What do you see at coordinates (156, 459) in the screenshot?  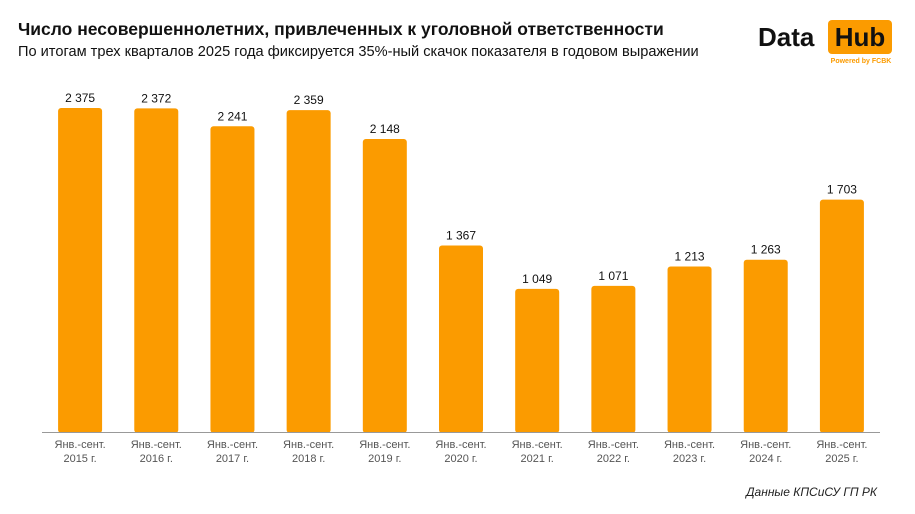 I see `x-tick-label-1-line2: 2016 г.` at bounding box center [156, 459].